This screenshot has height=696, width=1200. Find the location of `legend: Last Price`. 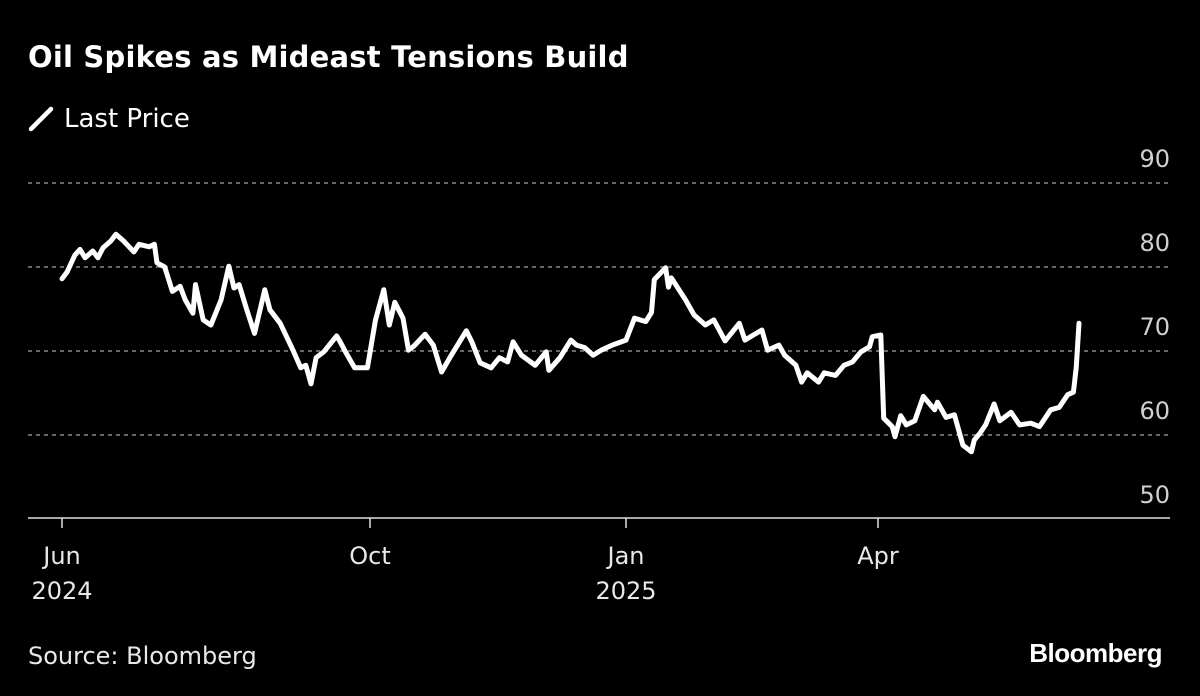

legend: Last Price is located at coordinates (109, 119).